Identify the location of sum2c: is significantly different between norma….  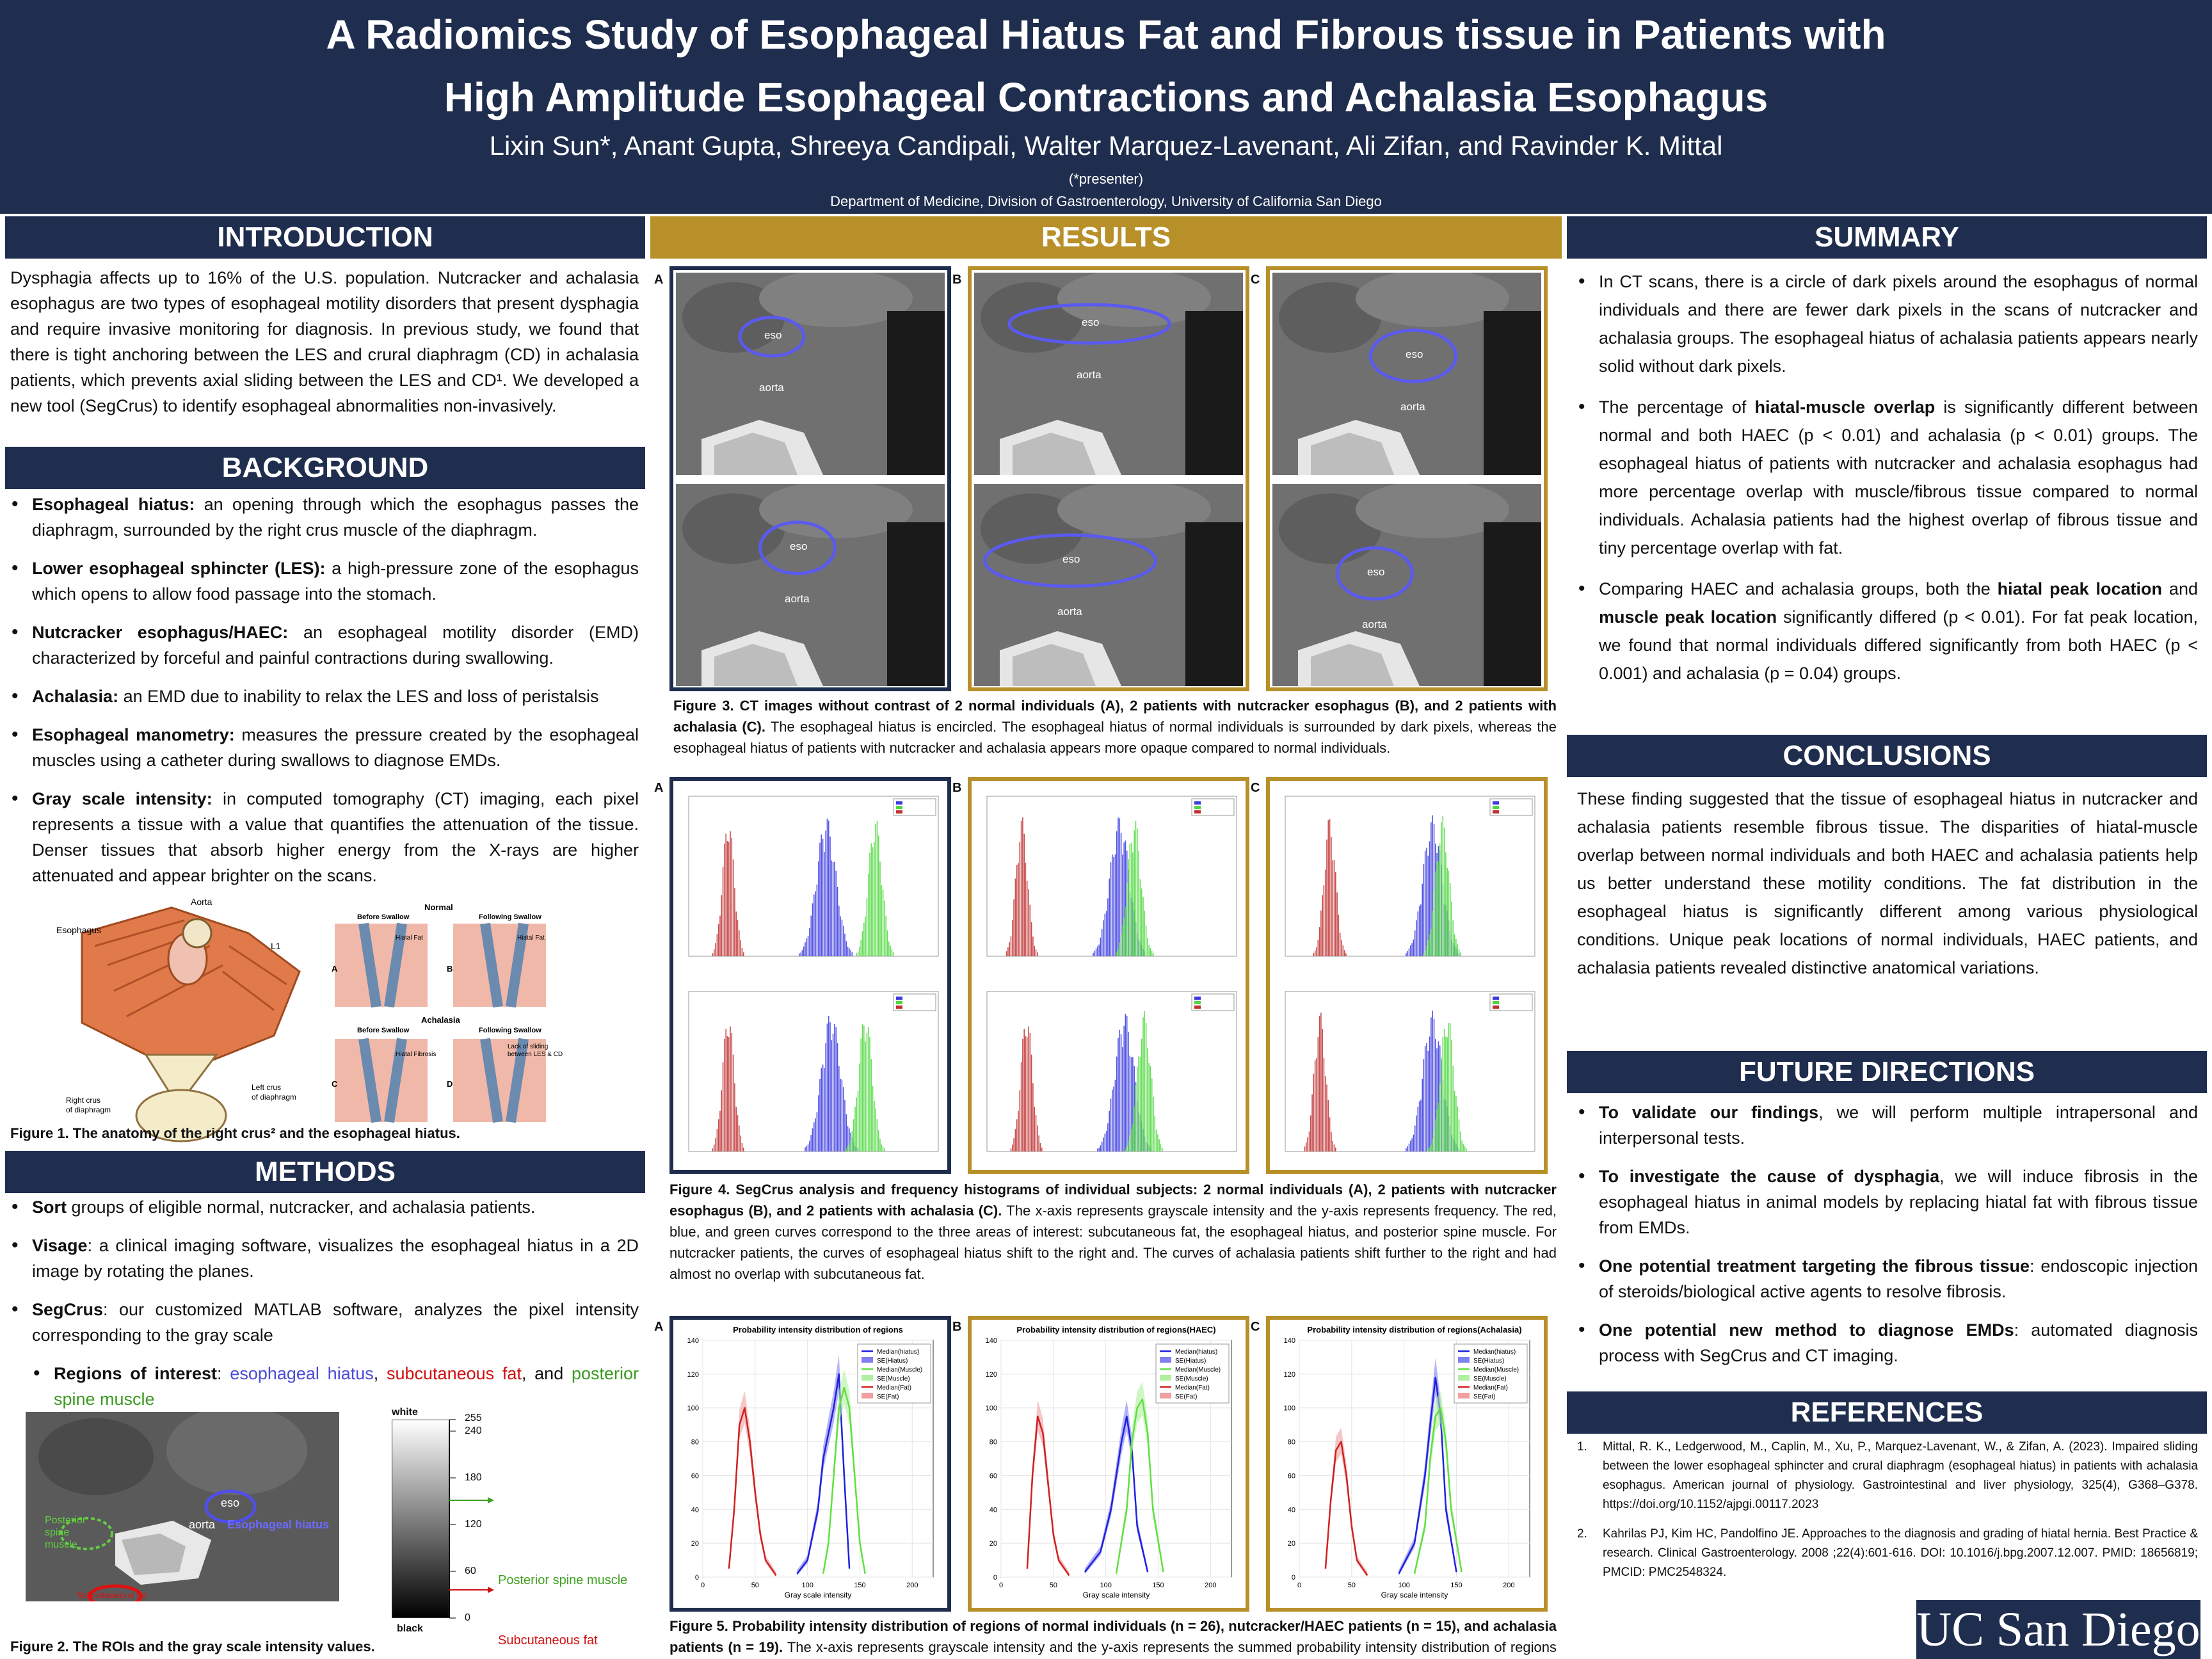
(1899, 477).